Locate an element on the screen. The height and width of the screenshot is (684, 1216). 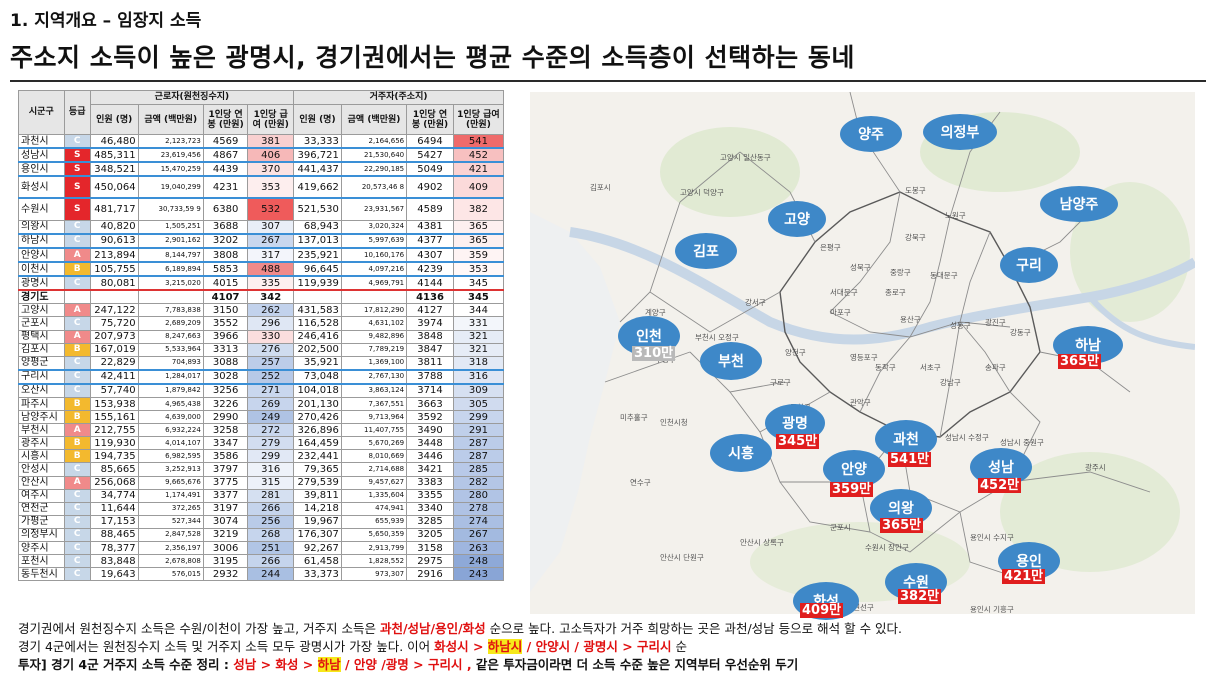
note-text: 순 is located at coordinates (679, 646).